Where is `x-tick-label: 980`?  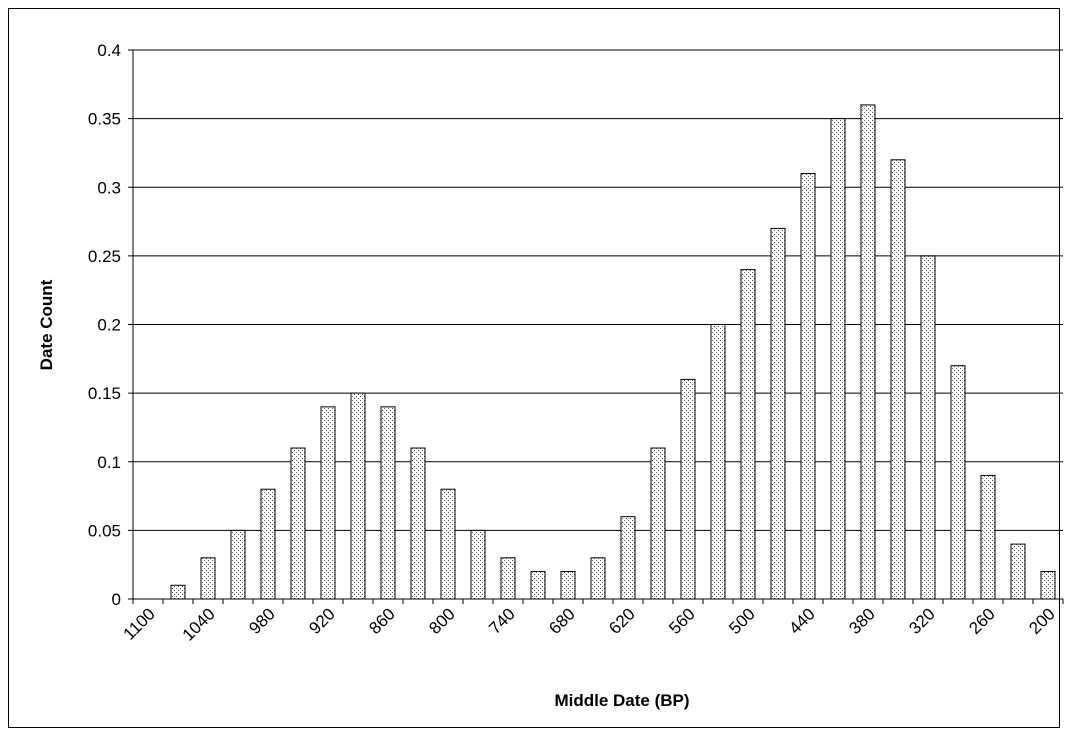
x-tick-label: 980 is located at coordinates (261, 620).